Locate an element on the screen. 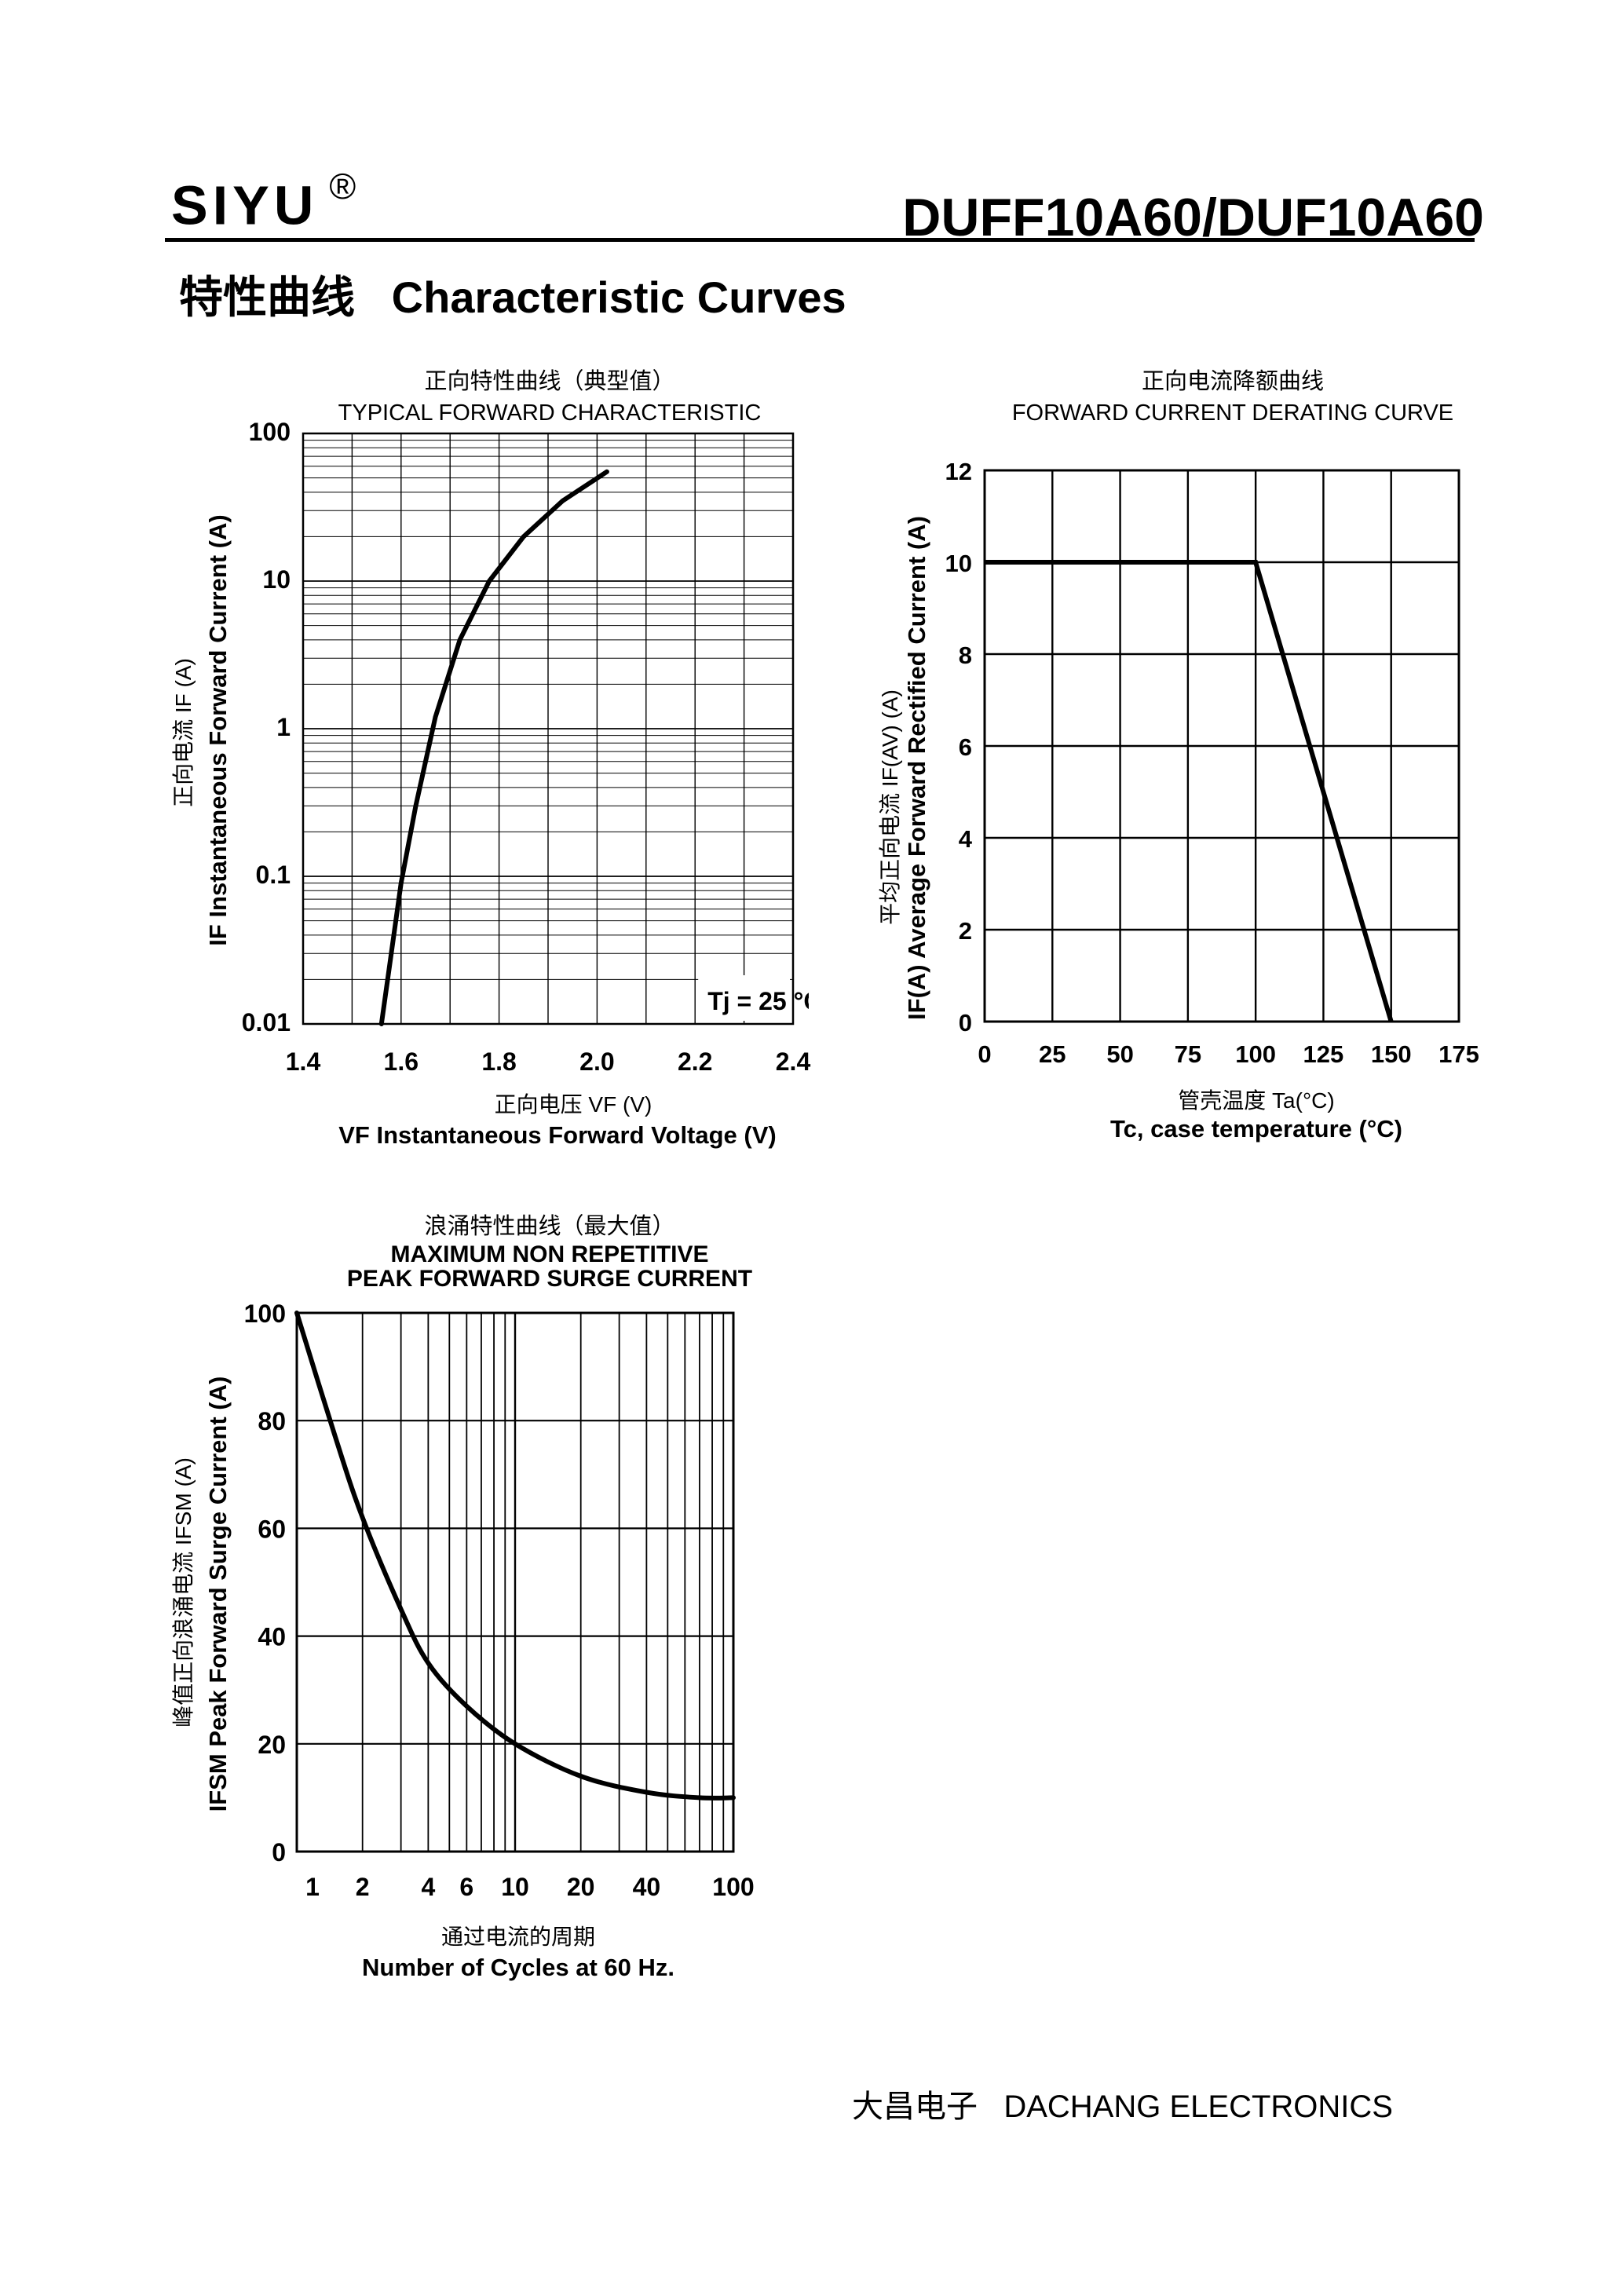 The width and height of the screenshot is (1623, 2296). chart1-annotation-bg is located at coordinates (744, 998).